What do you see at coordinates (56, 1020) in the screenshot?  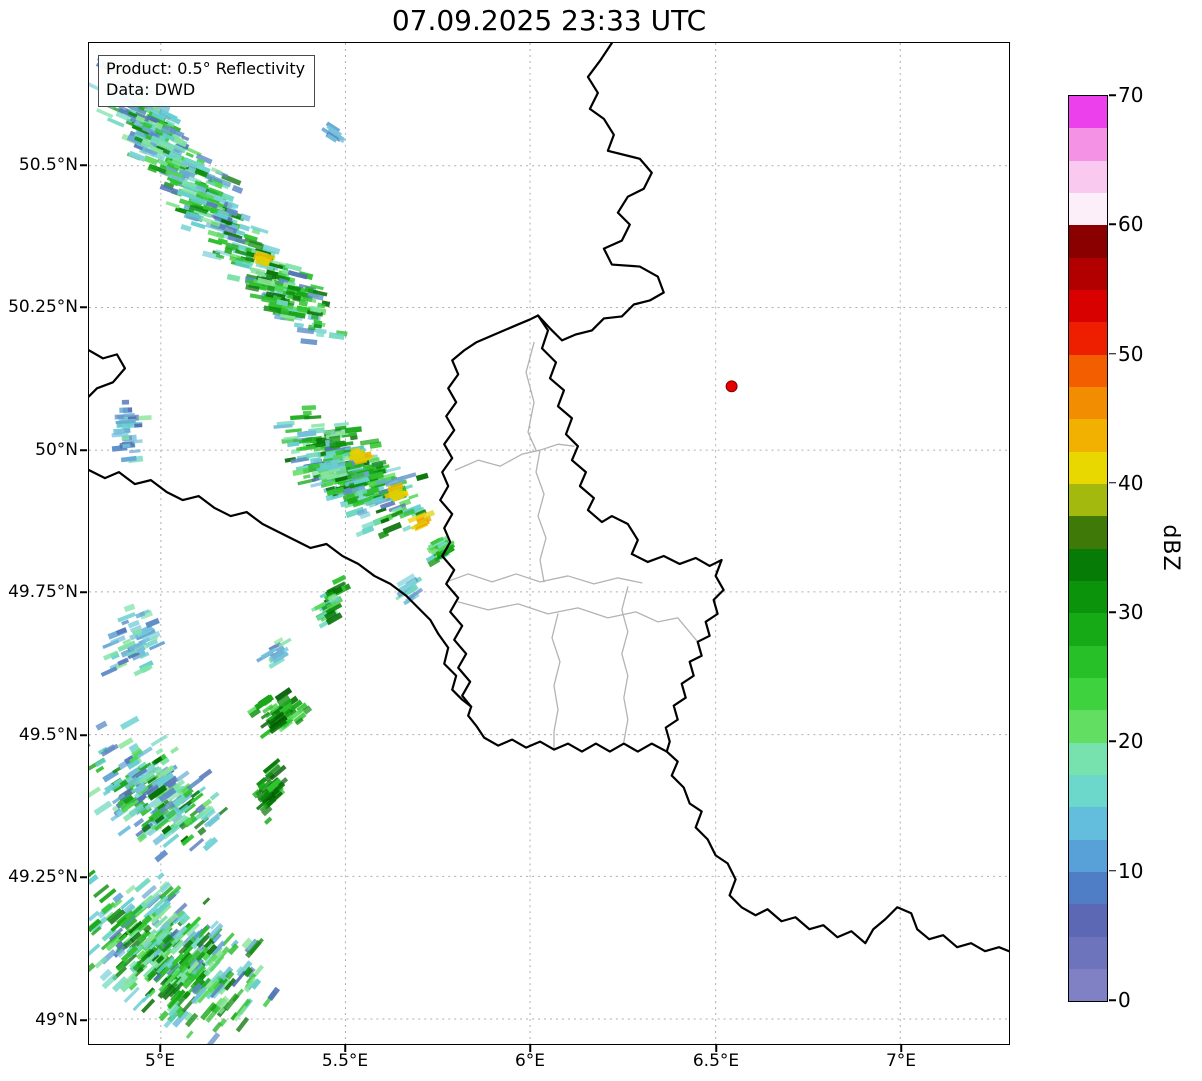 I see `y-tick-label: 49°N` at bounding box center [56, 1020].